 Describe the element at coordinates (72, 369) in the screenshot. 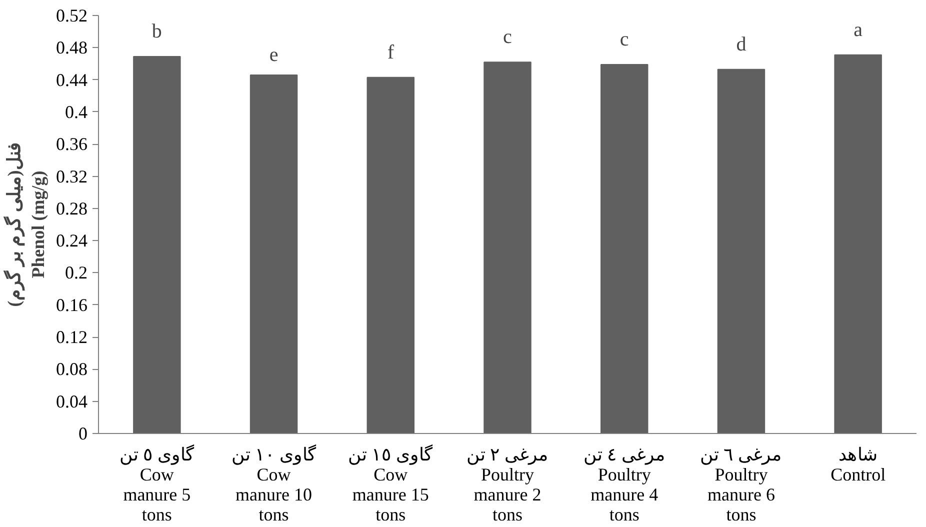

I see `y-tick-label: 0.08` at that location.